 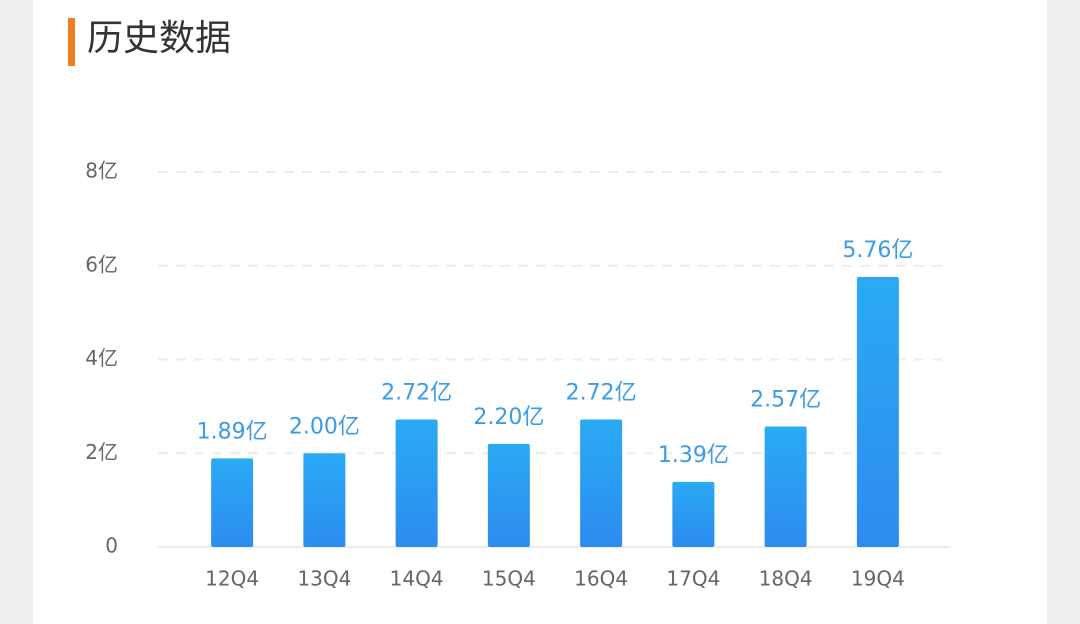 What do you see at coordinates (877, 250) in the screenshot?
I see `value-label: 5.76亿` at bounding box center [877, 250].